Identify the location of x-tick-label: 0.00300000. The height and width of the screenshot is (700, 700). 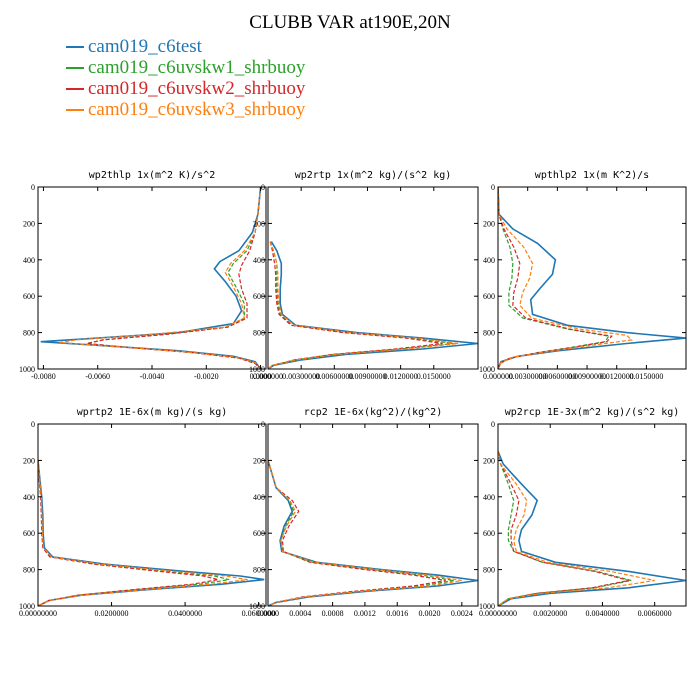
(301, 376).